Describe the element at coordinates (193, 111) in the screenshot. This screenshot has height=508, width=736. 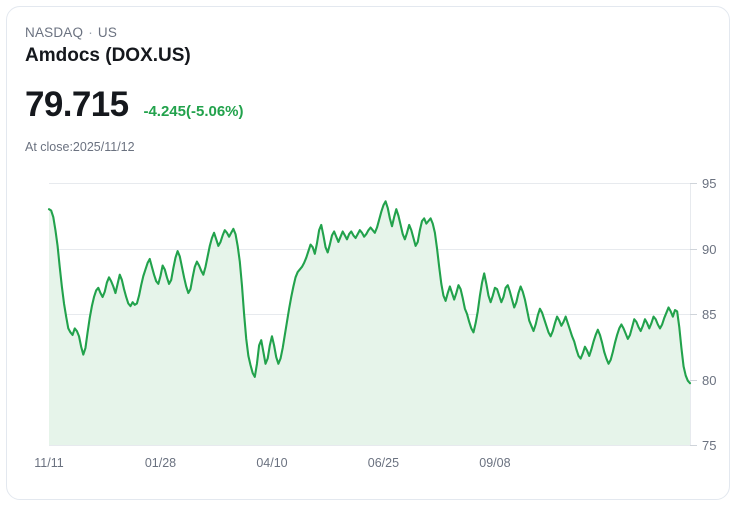
I see `price-change: -4.245(-5.06%)` at that location.